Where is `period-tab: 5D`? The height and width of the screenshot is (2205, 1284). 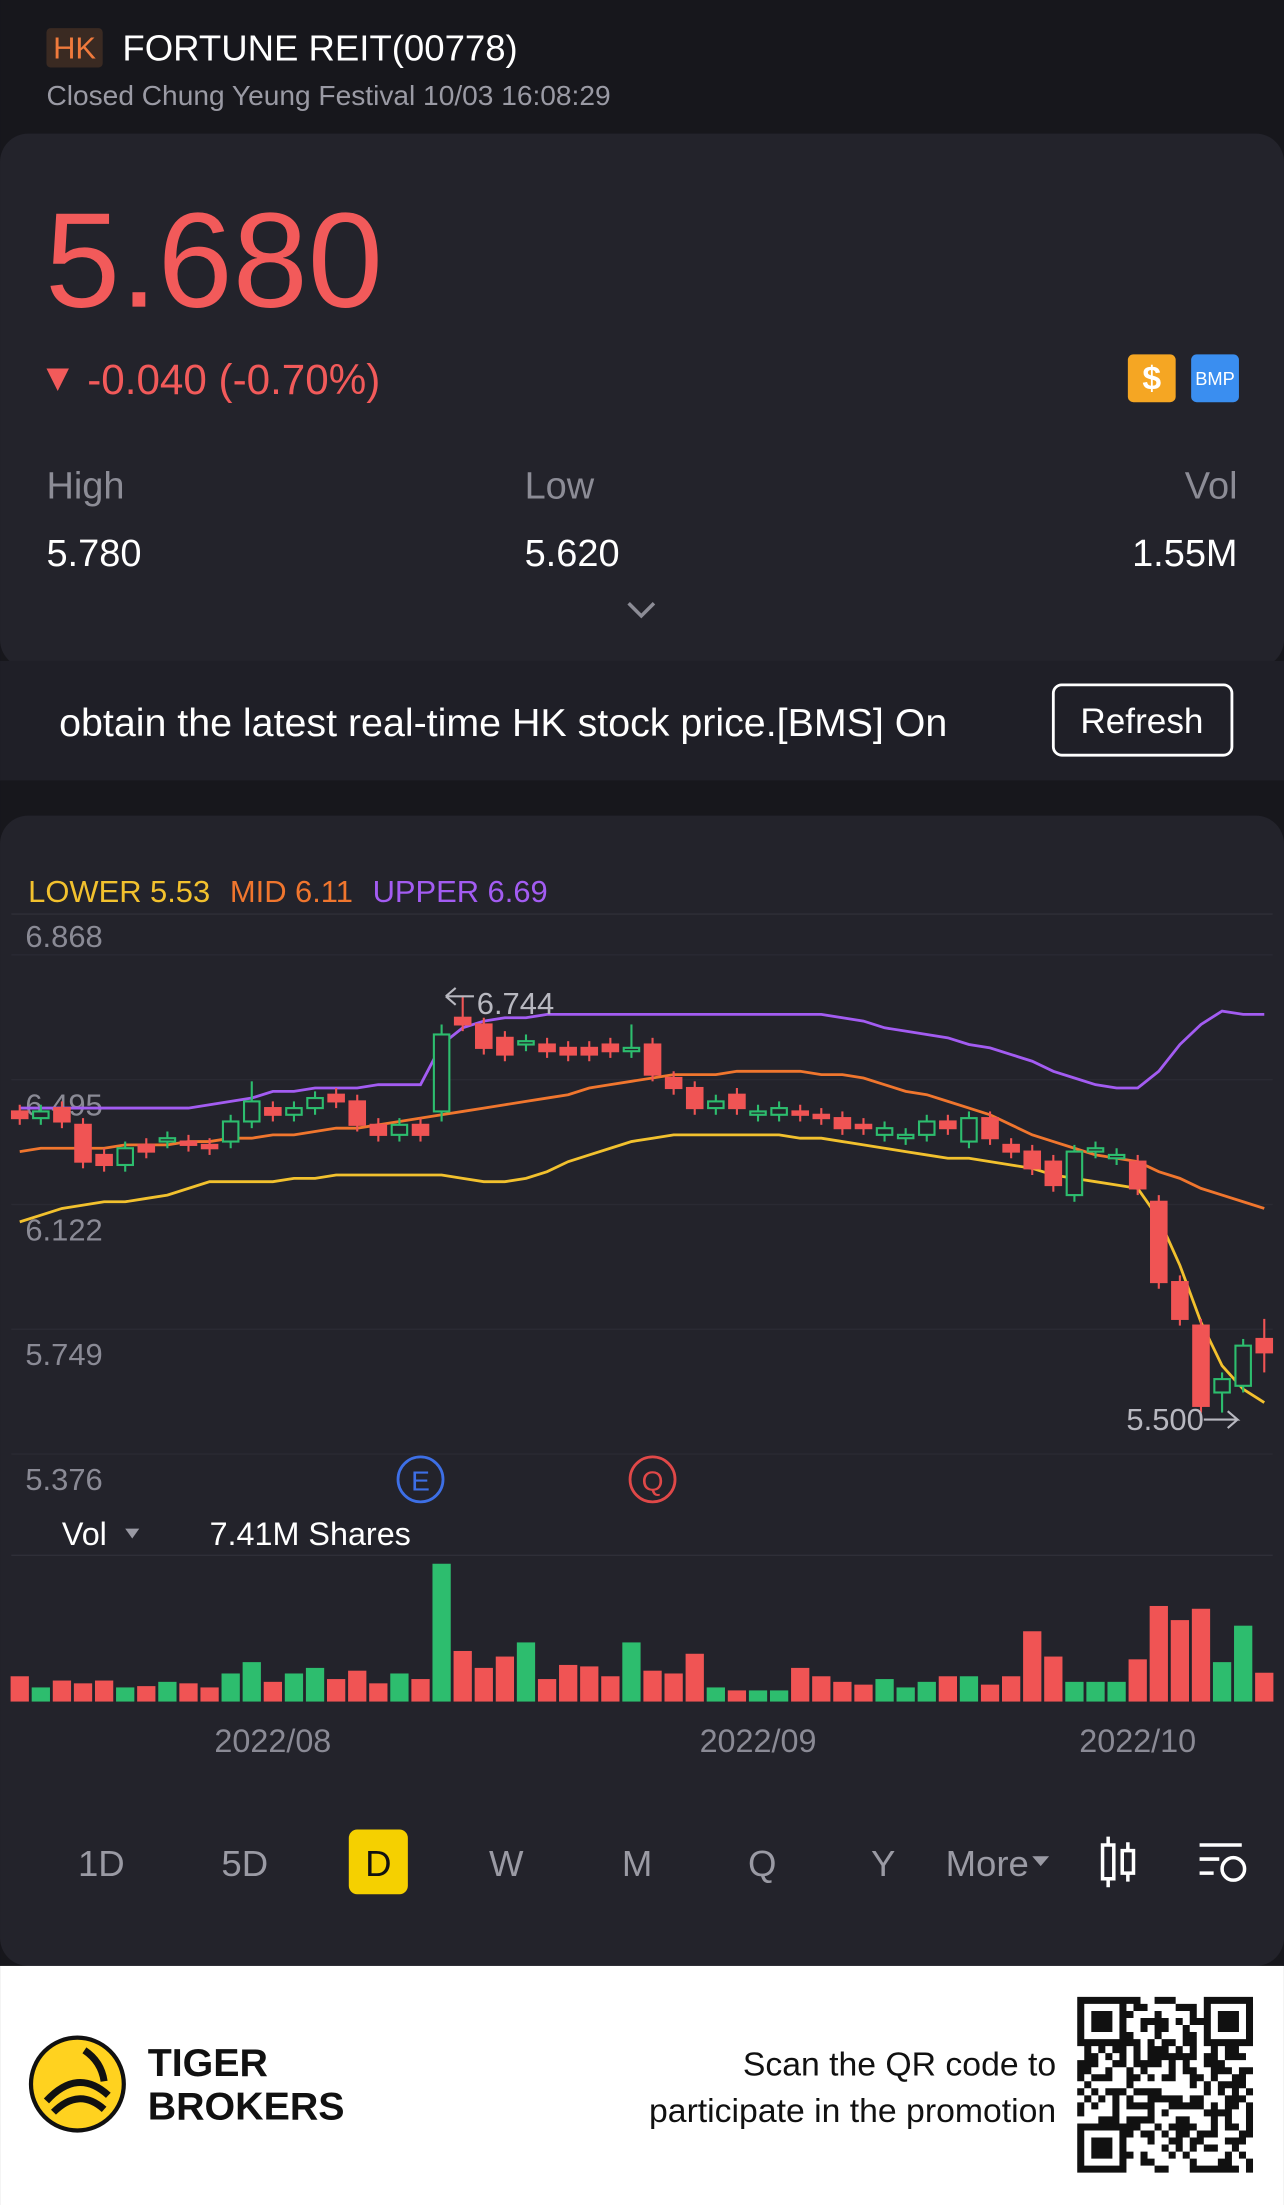
period-tab: 5D is located at coordinates (244, 1863).